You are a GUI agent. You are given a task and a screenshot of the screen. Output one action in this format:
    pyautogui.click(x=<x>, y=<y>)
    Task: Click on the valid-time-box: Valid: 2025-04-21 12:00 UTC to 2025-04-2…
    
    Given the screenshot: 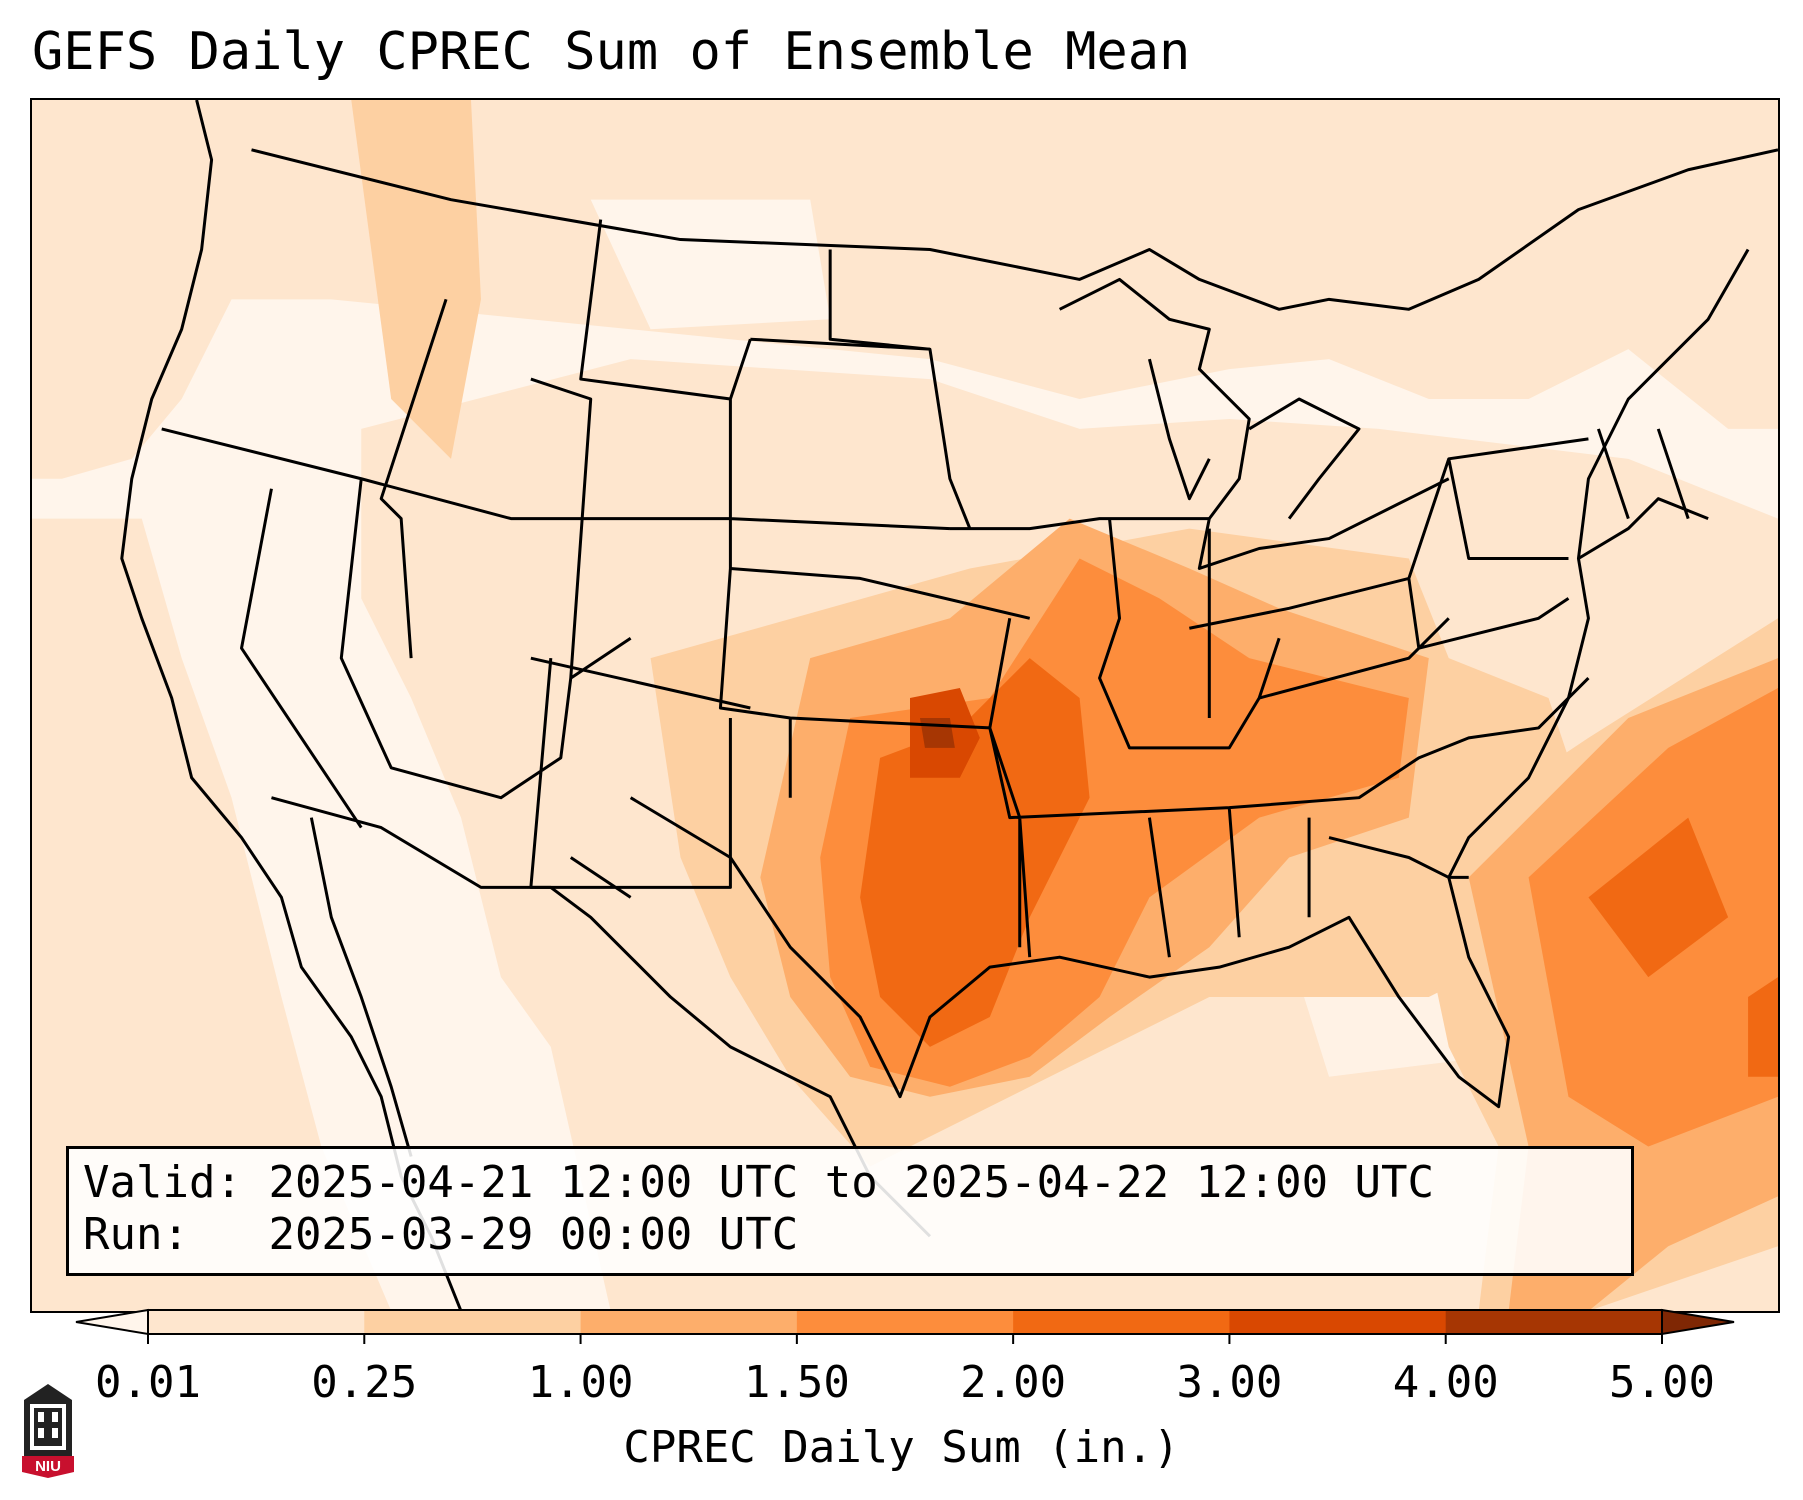 What is the action you would take?
    pyautogui.click(x=850, y=1211)
    